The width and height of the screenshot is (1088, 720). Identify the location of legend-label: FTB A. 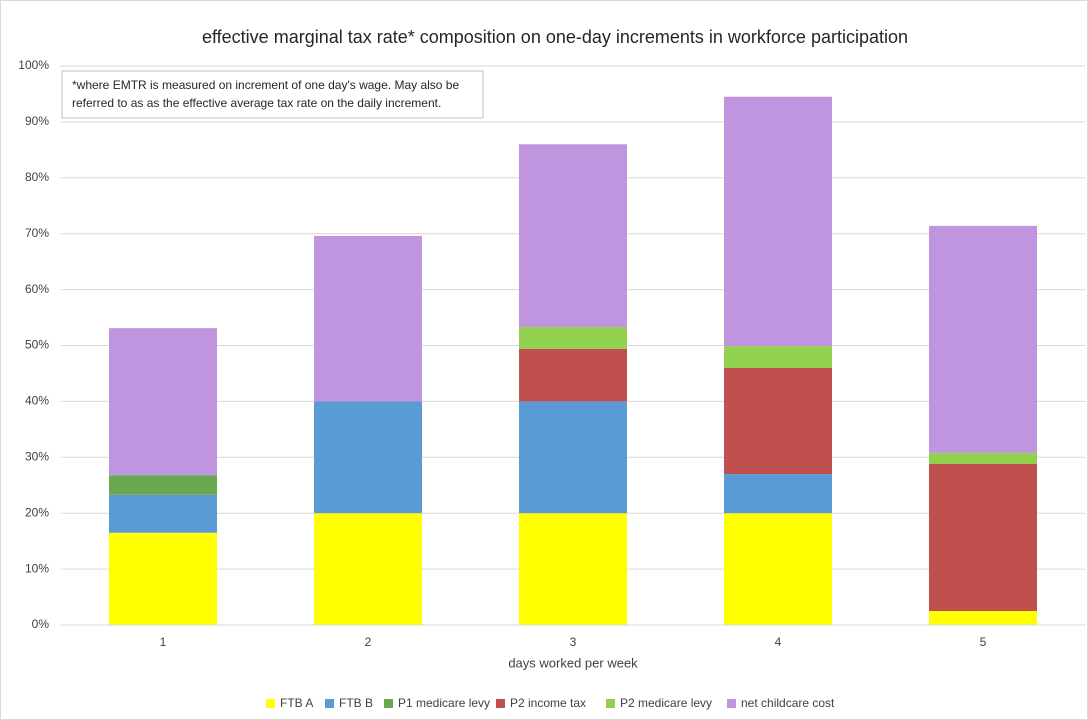
(296, 703).